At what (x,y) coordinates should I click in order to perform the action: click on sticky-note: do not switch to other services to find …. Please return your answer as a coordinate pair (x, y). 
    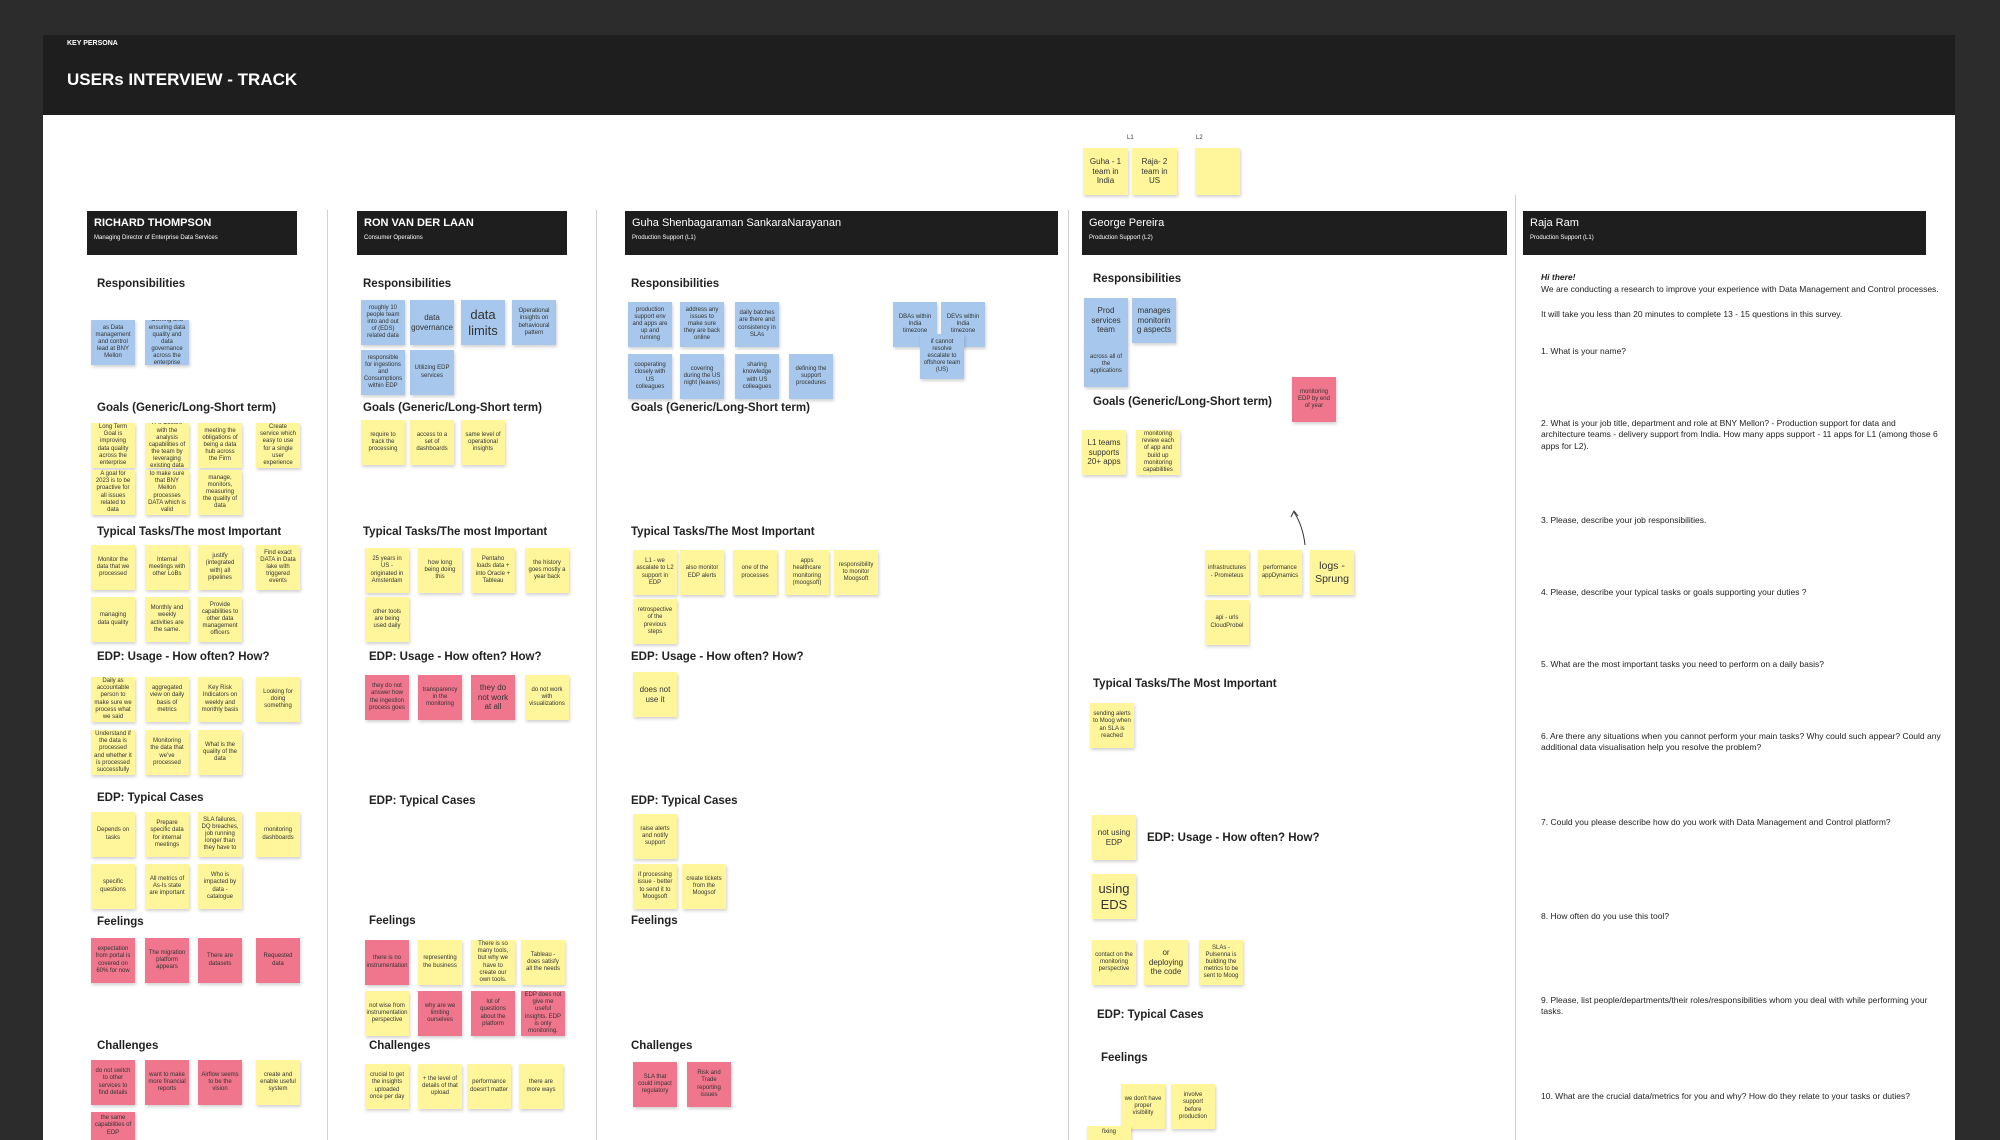
    Looking at the image, I should click on (113, 1082).